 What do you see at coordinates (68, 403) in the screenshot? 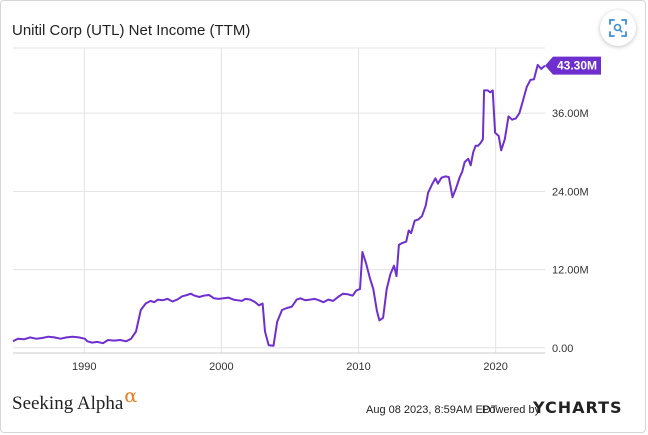
I see `brand-text: Seeking Alpha` at bounding box center [68, 403].